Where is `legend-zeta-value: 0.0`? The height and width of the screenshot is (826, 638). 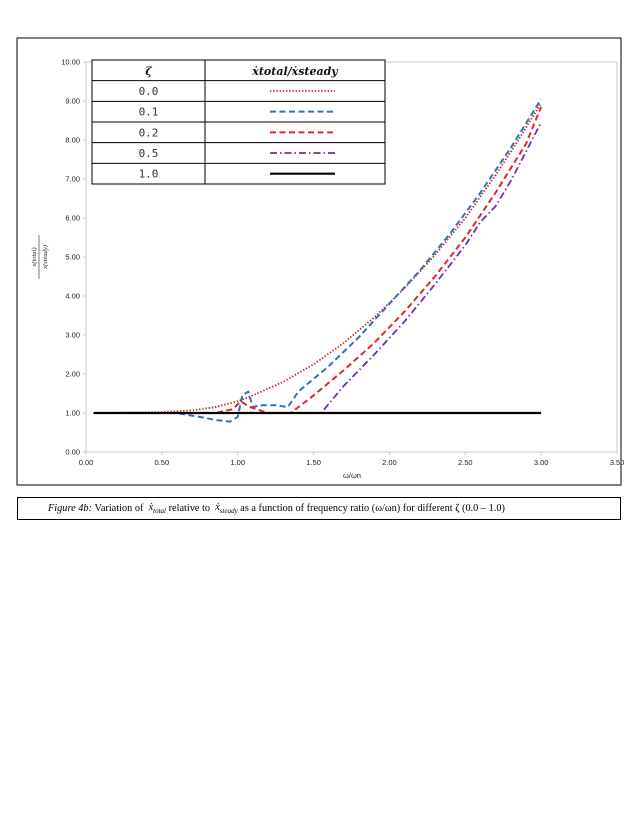 legend-zeta-value: 0.0 is located at coordinates (149, 91).